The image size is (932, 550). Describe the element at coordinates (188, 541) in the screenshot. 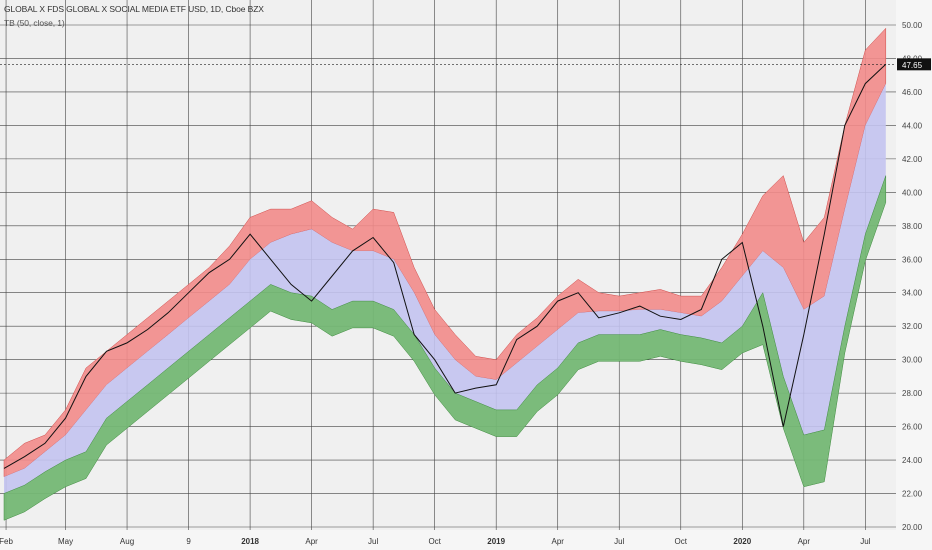

I see `x-tick-label: 9` at that location.